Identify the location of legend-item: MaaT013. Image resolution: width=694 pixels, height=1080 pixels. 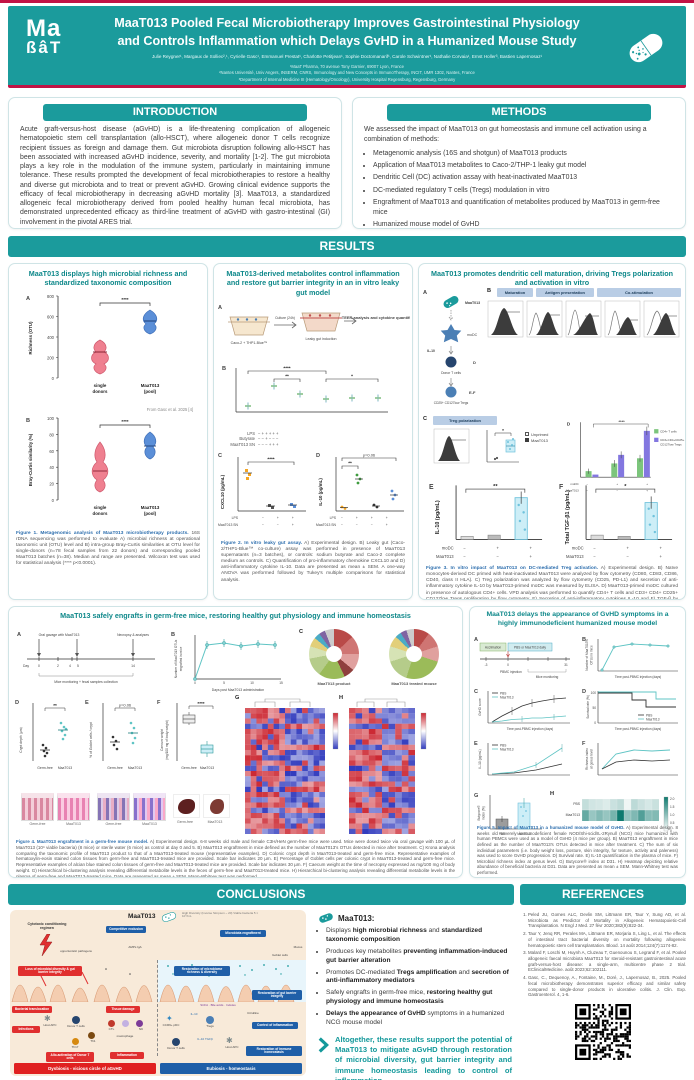
(536, 441).